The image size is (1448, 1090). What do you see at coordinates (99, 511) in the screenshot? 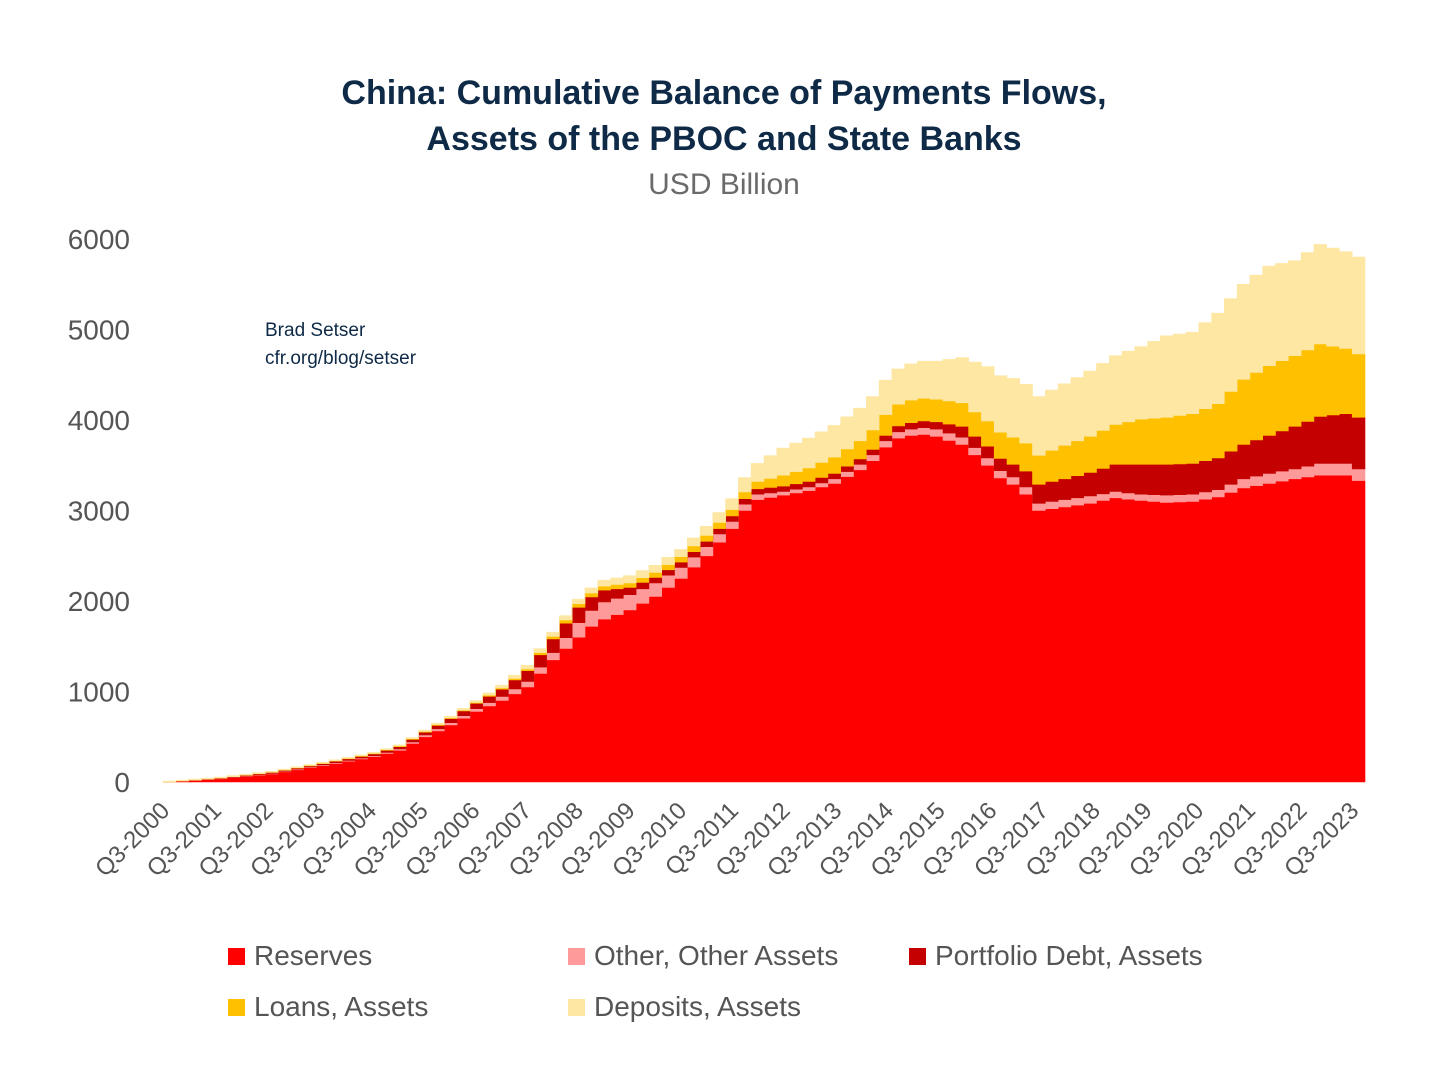
I see `y-tick-label: 3000` at bounding box center [99, 511].